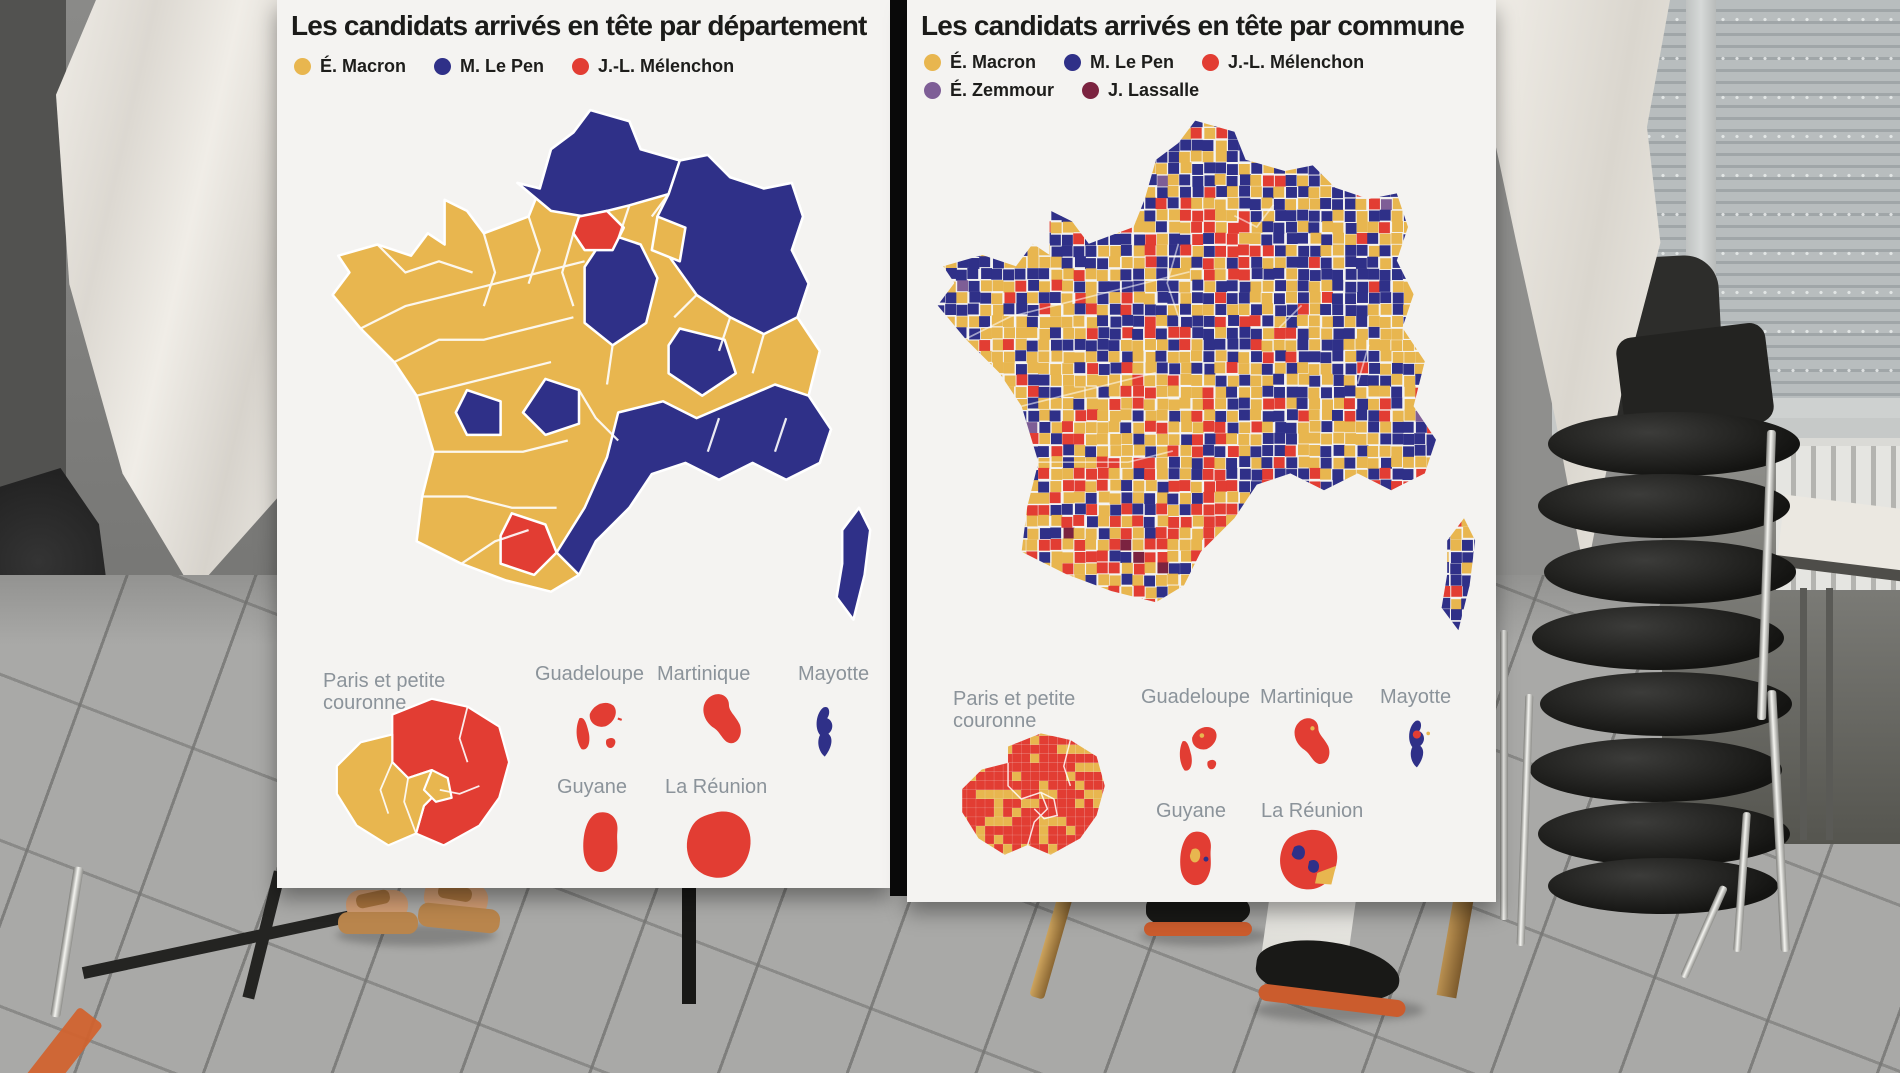 The image size is (1900, 1073). Describe the element at coordinates (1808, 200) in the screenshot. I see `window-blind-right` at that location.